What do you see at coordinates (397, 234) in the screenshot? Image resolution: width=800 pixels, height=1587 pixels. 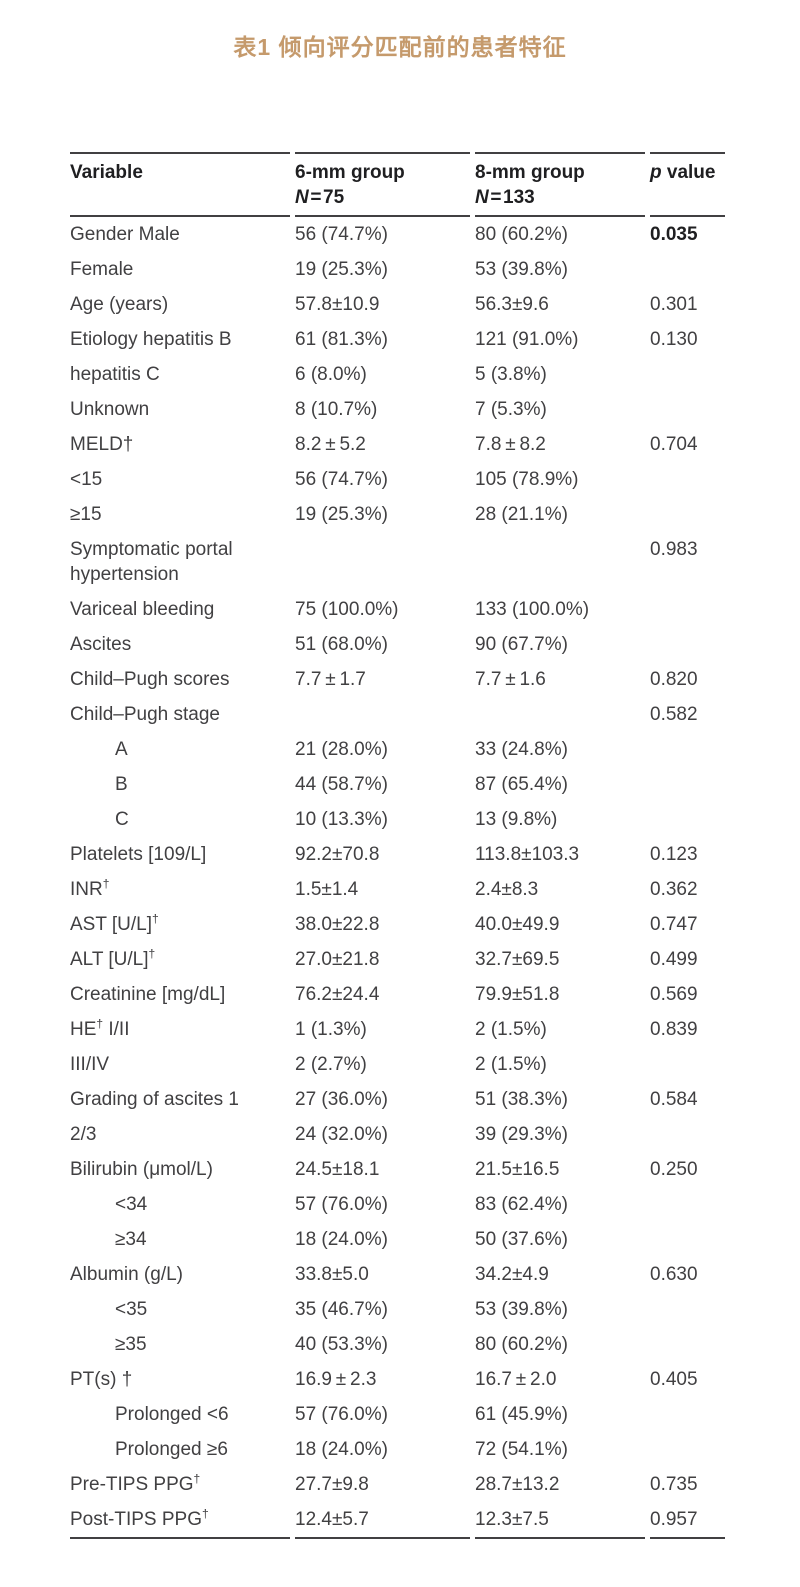 I see `table-row: Gender Male 56 (74.7%) 80 (60.2%) 0.035` at bounding box center [397, 234].